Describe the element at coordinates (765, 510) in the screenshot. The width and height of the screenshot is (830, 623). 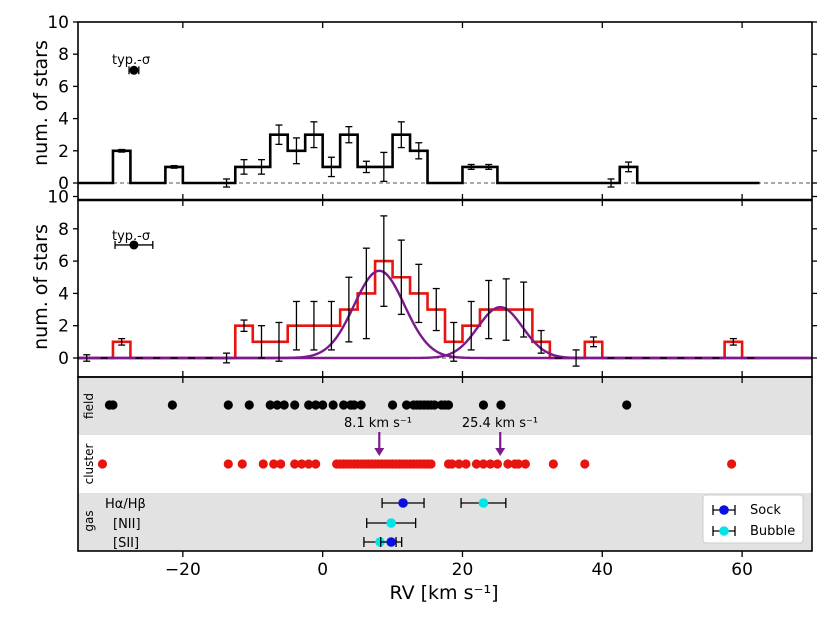
I see `legend-label-sock: Sock` at that location.